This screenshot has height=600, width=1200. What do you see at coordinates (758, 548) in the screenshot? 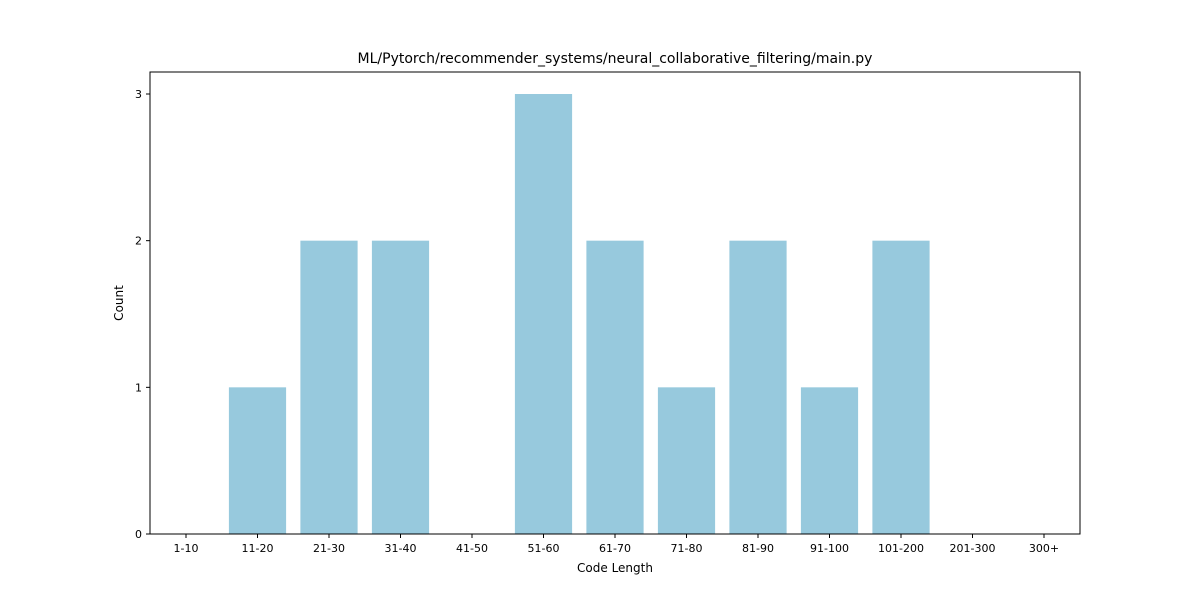
I see `x-tick-label: 81-90` at bounding box center [758, 548].